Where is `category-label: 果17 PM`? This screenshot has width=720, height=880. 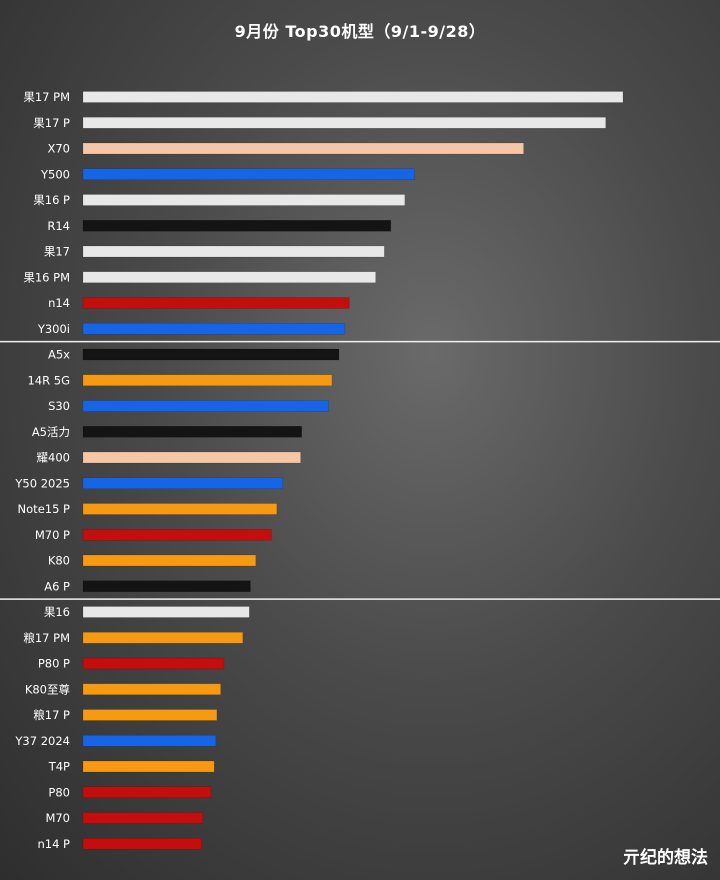 category-label: 果17 PM is located at coordinates (46, 97).